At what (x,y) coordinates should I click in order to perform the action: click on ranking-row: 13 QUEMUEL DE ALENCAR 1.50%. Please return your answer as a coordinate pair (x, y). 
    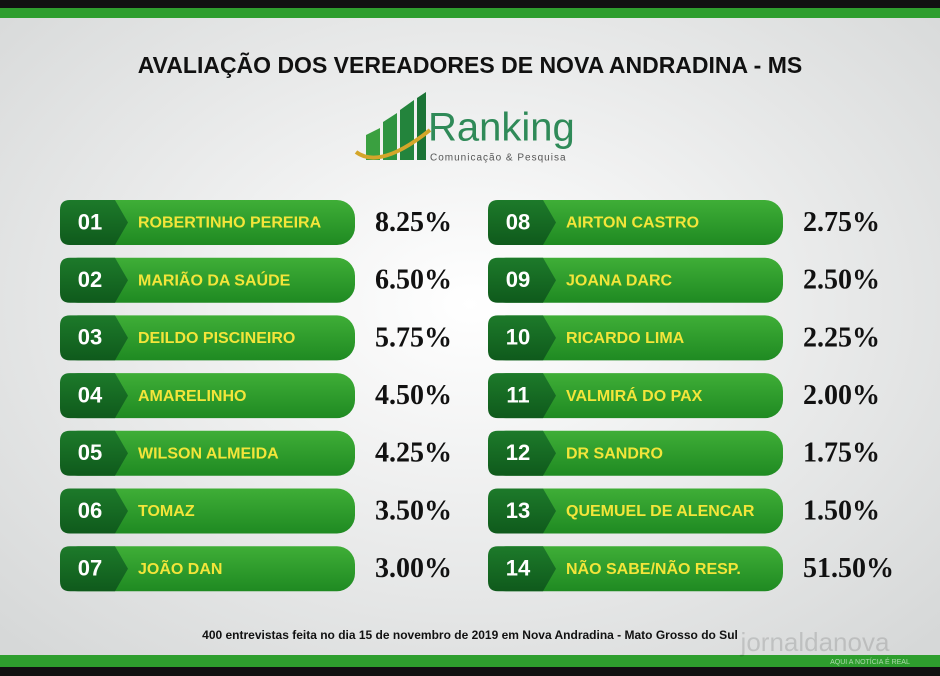
    Looking at the image, I should click on (684, 511).